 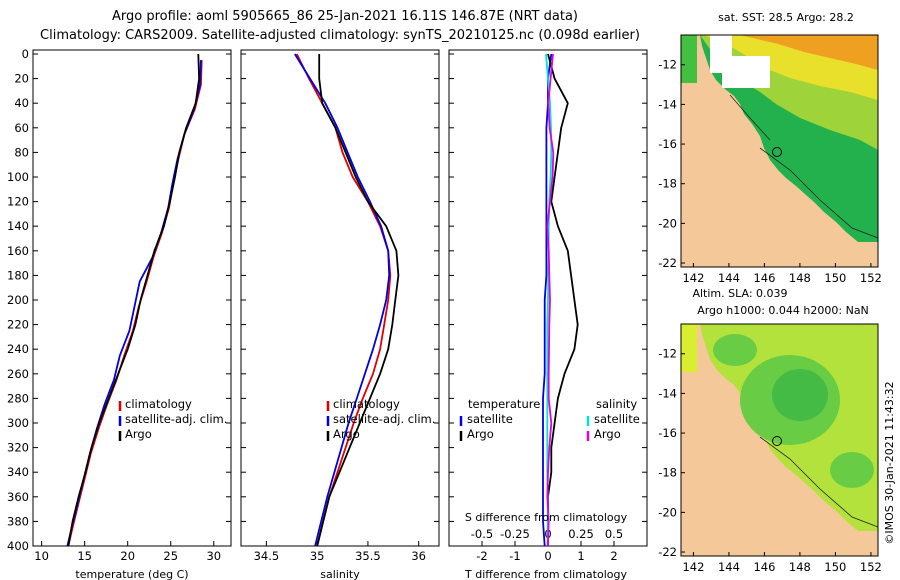 What do you see at coordinates (786, 17) in the screenshot?
I see `sst-map-title: sat. SST: 28.5 Argo: 28.2` at bounding box center [786, 17].